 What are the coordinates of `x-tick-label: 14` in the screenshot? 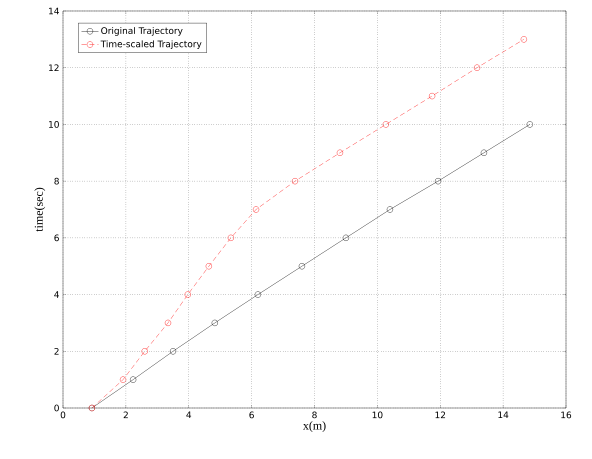 It's located at (503, 415).